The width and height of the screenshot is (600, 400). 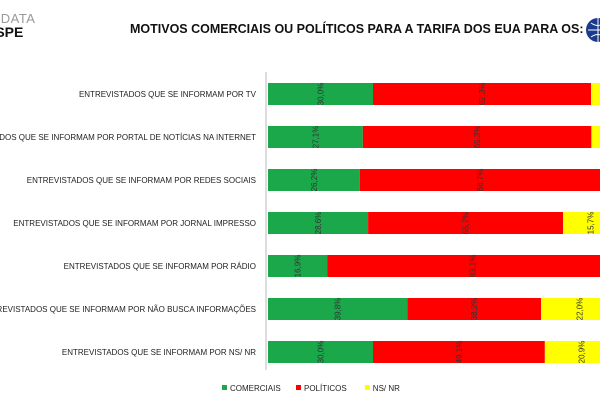 I want to click on data-label: 38,2%, so click(x=474, y=309).